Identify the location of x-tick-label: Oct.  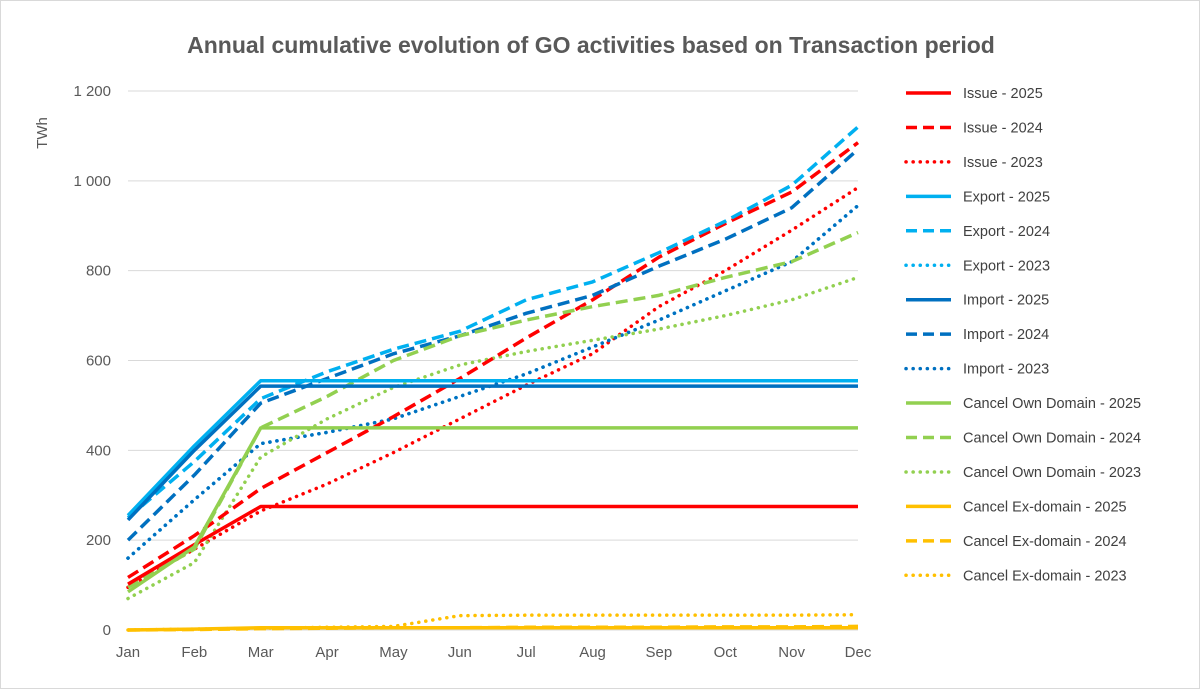
(726, 652).